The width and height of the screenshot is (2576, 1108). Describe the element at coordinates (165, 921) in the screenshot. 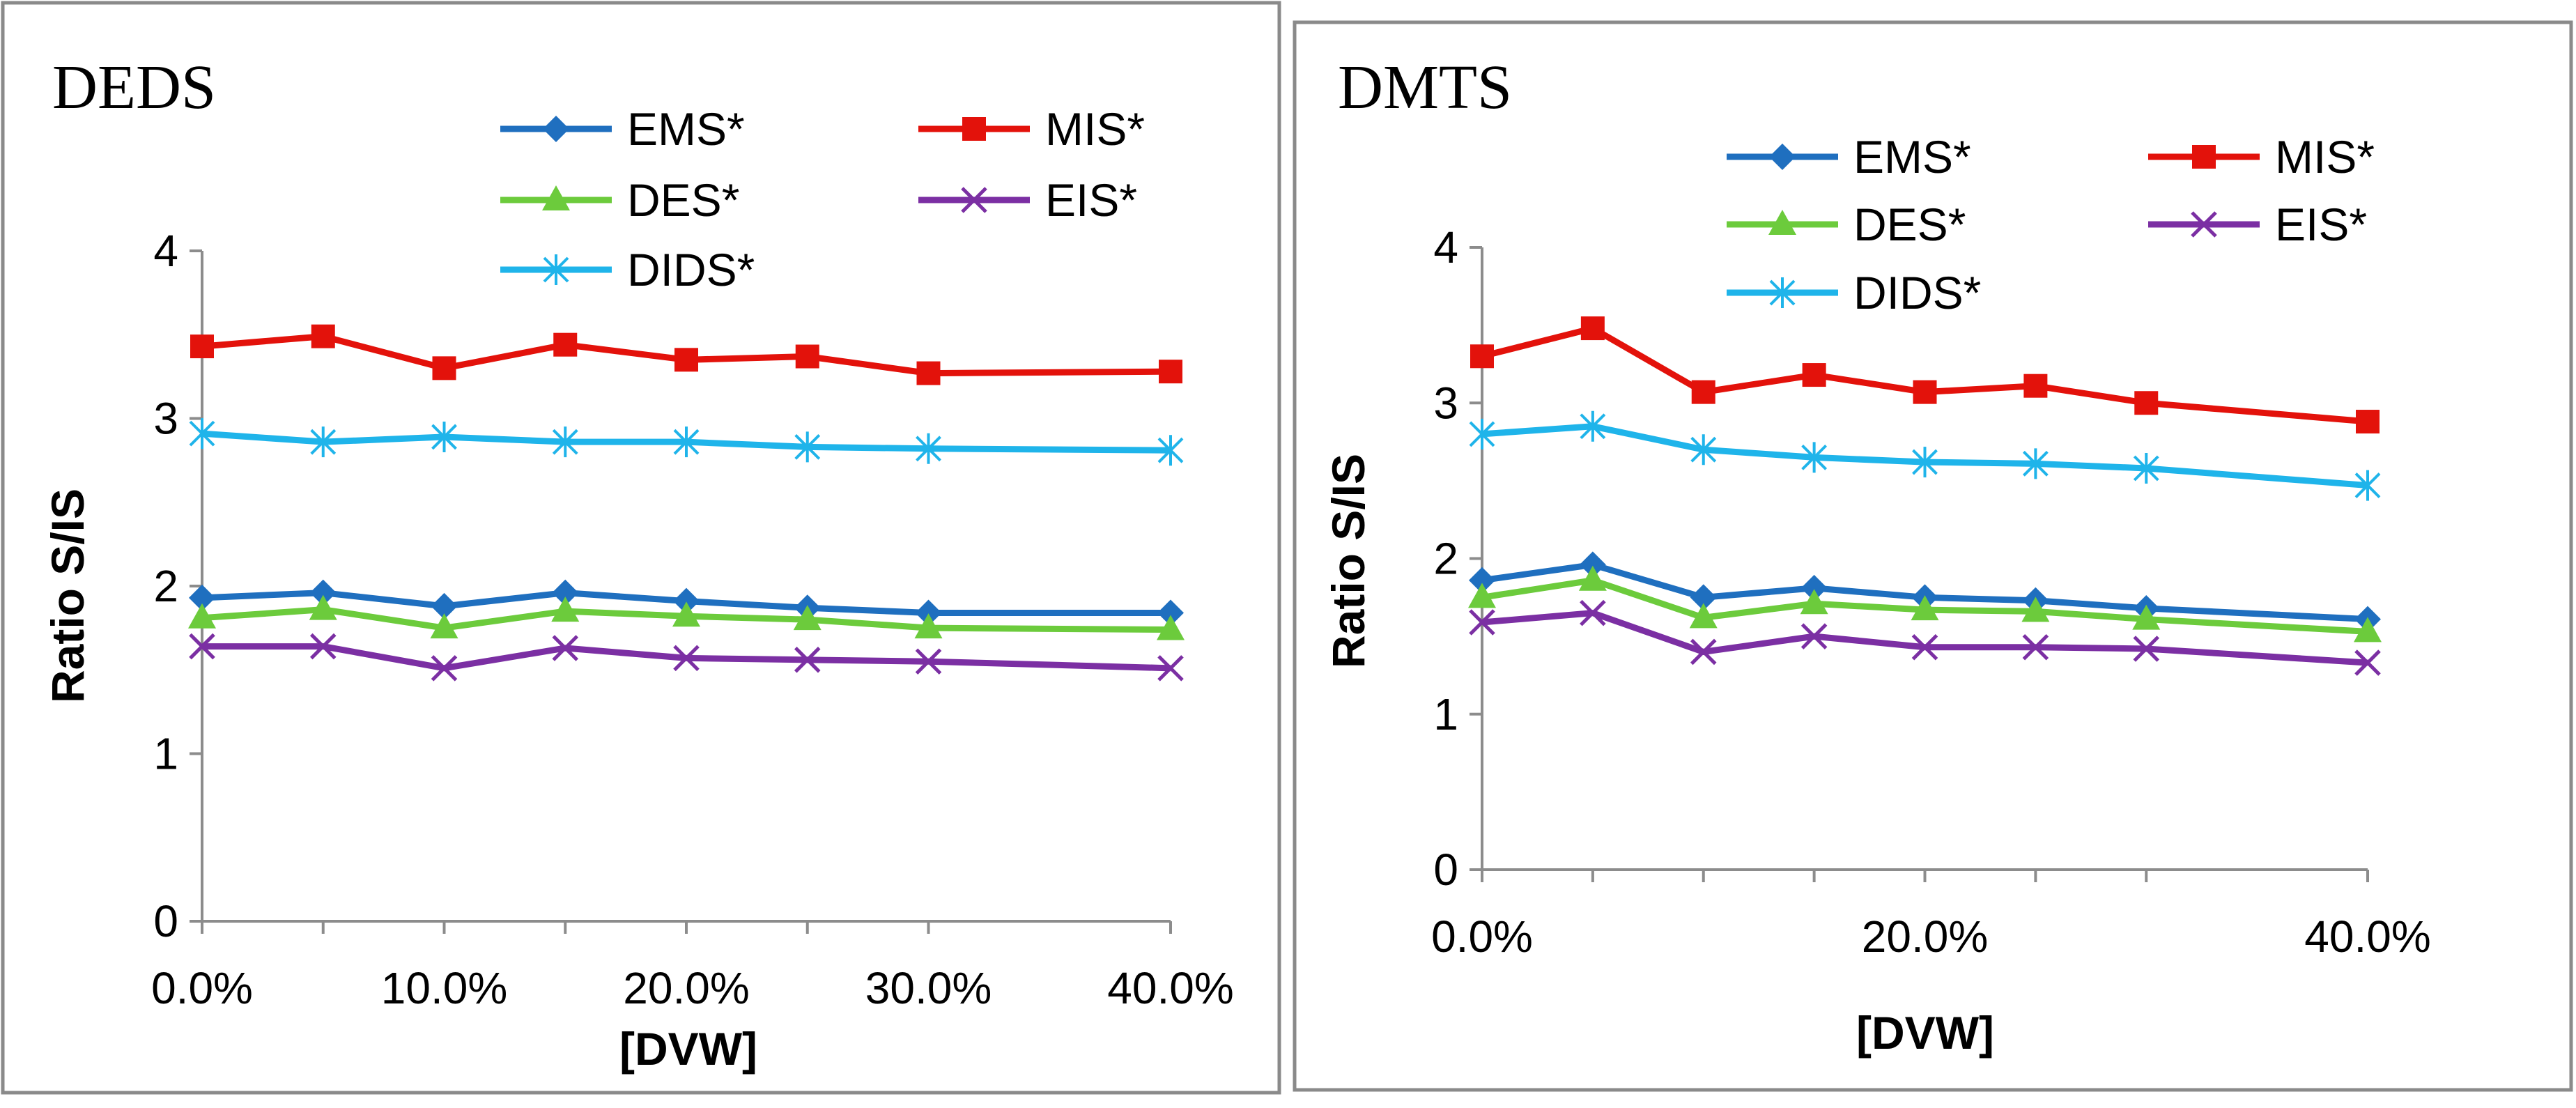

I see `deds-y-tick-label: 0` at that location.